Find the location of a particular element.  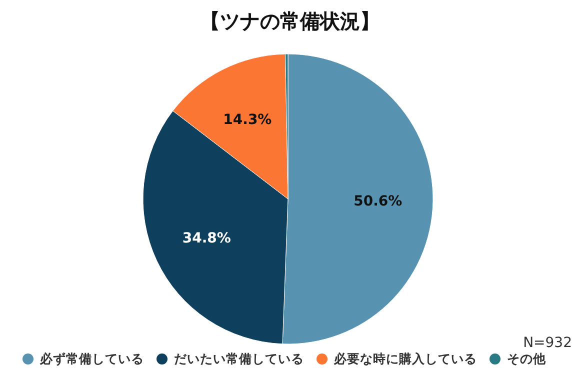

chart-title: 【ツナの常備状況】 is located at coordinates (290, 21).